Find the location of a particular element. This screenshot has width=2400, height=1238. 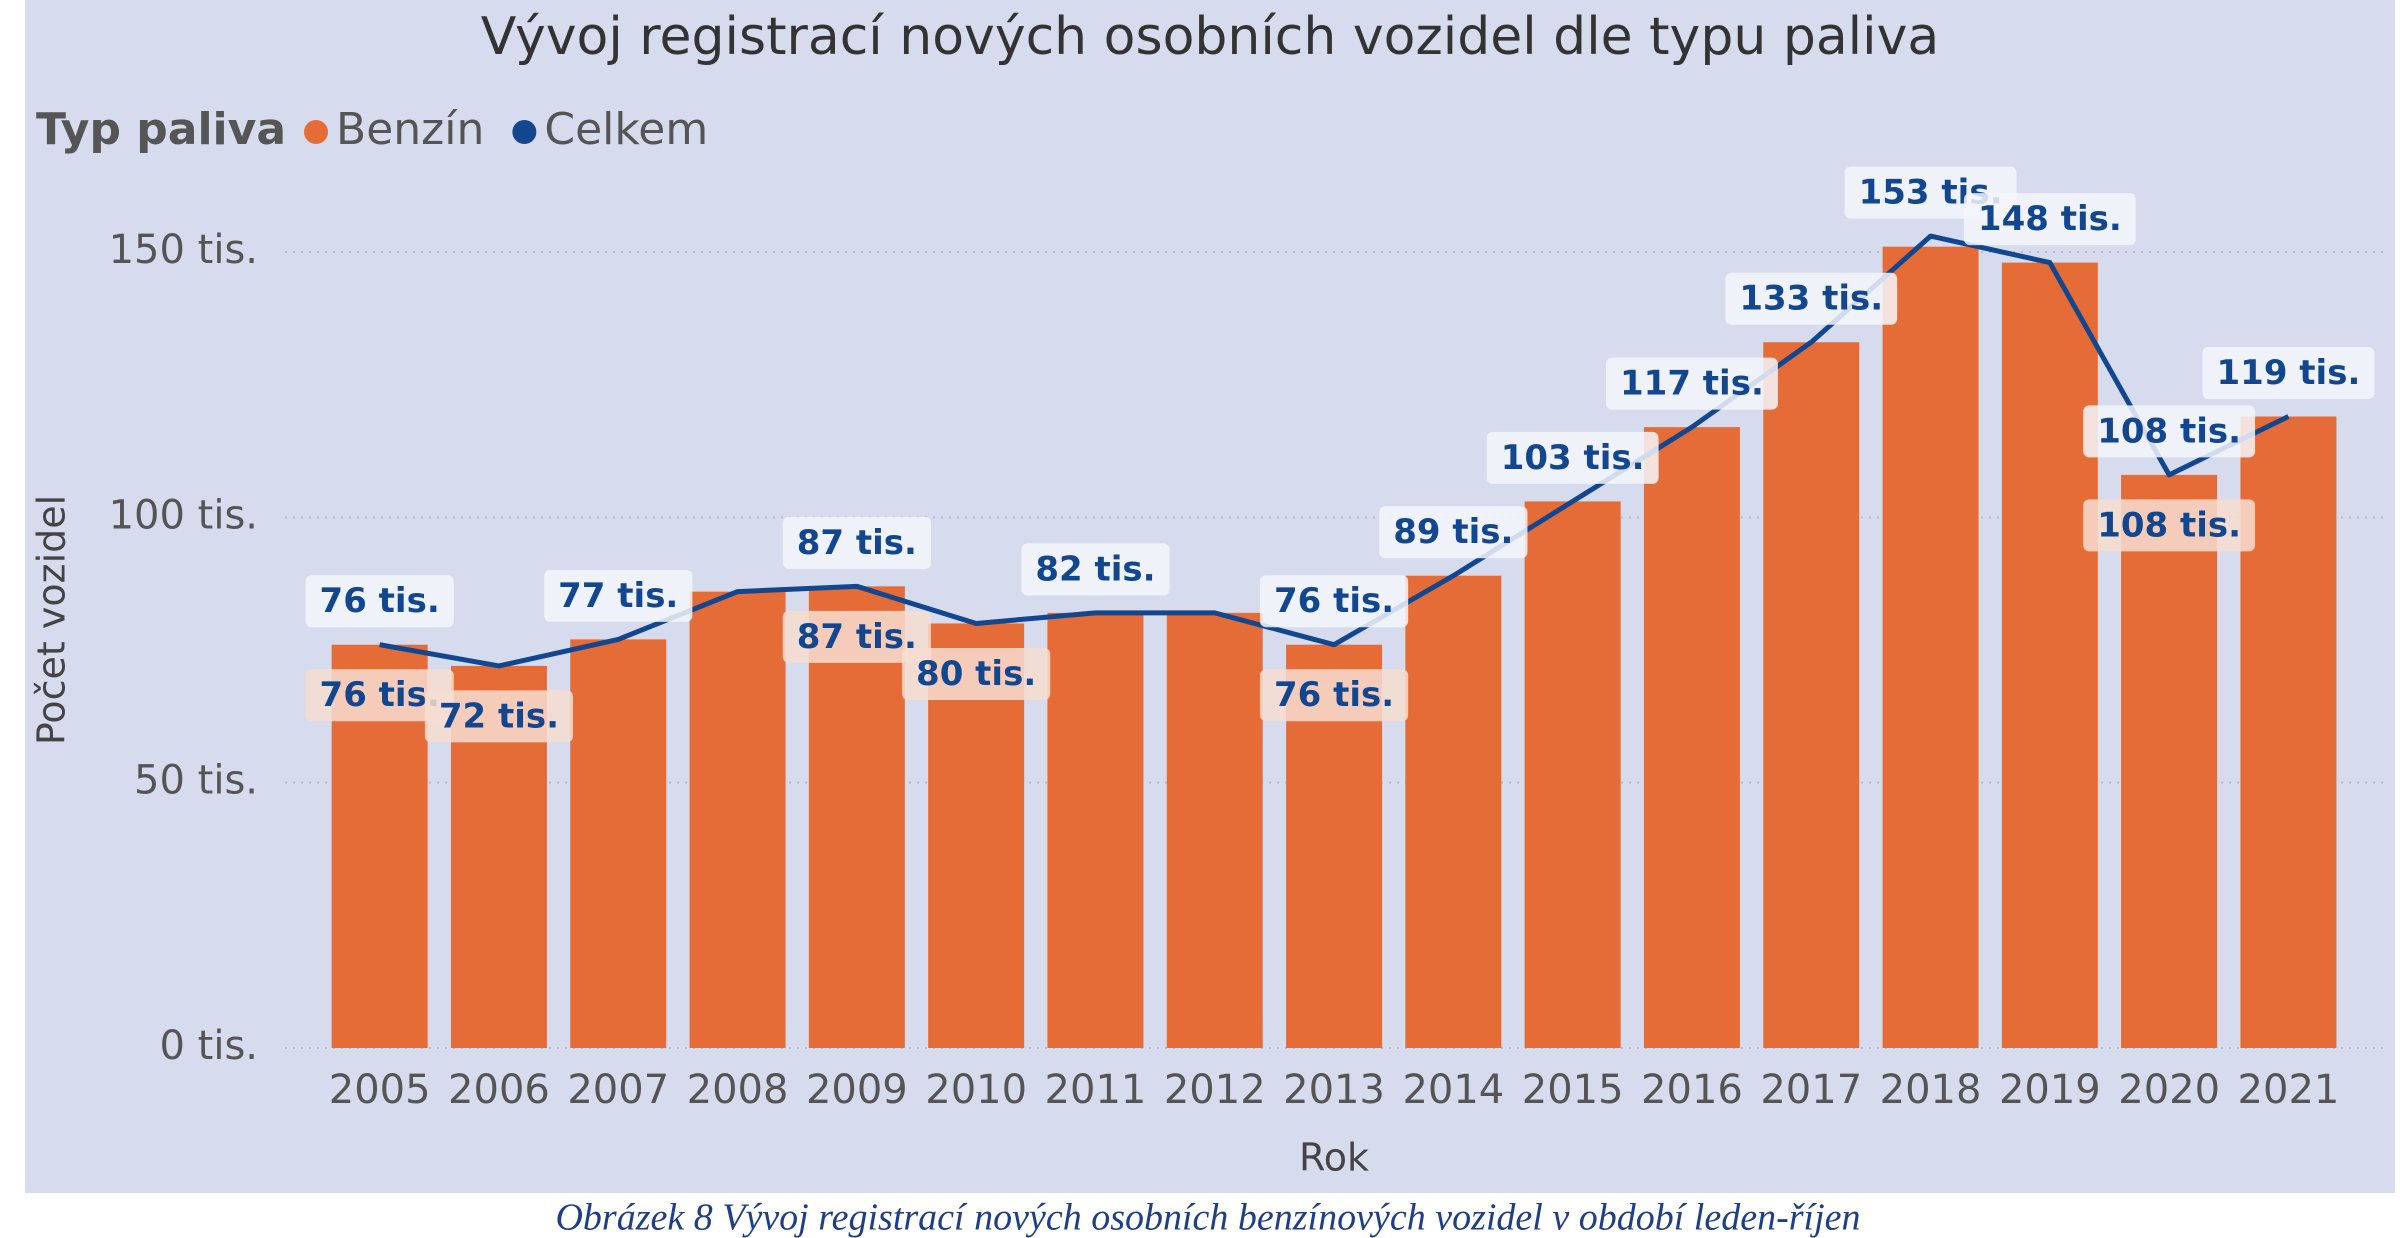

data-label-group: 148 tis. is located at coordinates (2049, 219).